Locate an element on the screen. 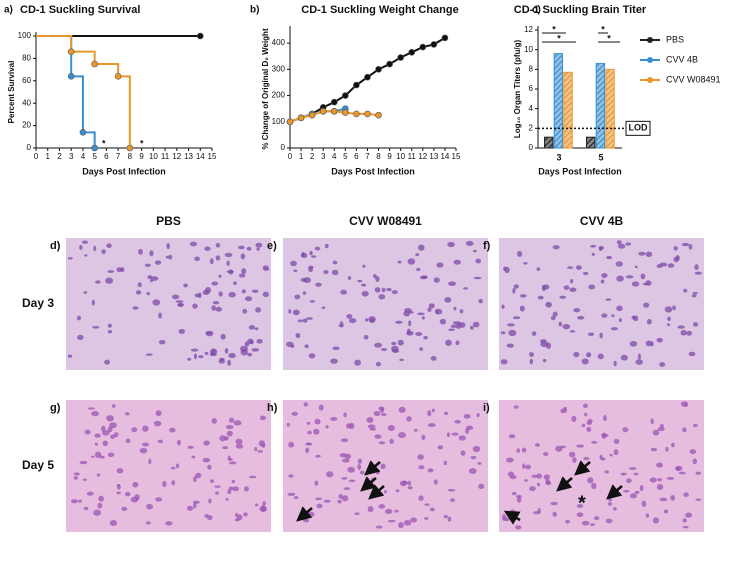  x-tick-label: 8 is located at coordinates (378, 156).